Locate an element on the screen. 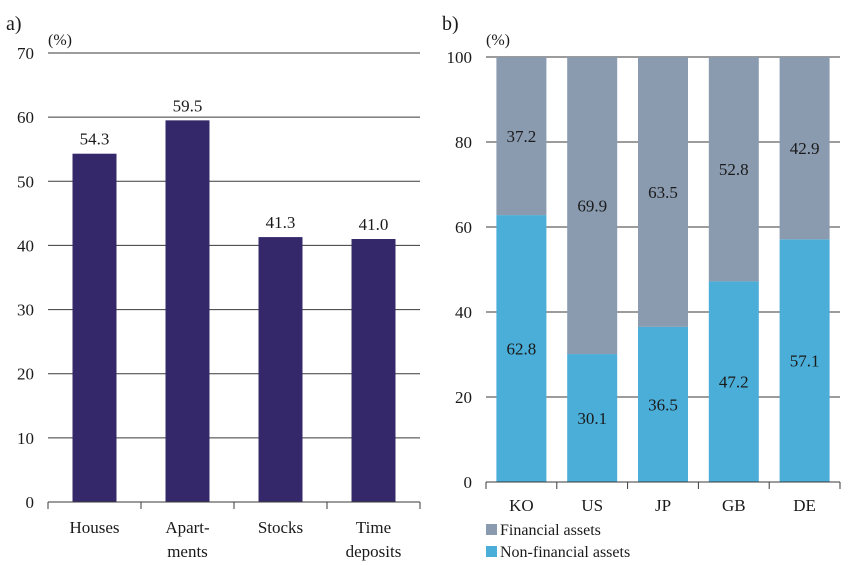 This screenshot has width=848, height=566. chart-a-x-tick-label: Stocks is located at coordinates (280, 527).